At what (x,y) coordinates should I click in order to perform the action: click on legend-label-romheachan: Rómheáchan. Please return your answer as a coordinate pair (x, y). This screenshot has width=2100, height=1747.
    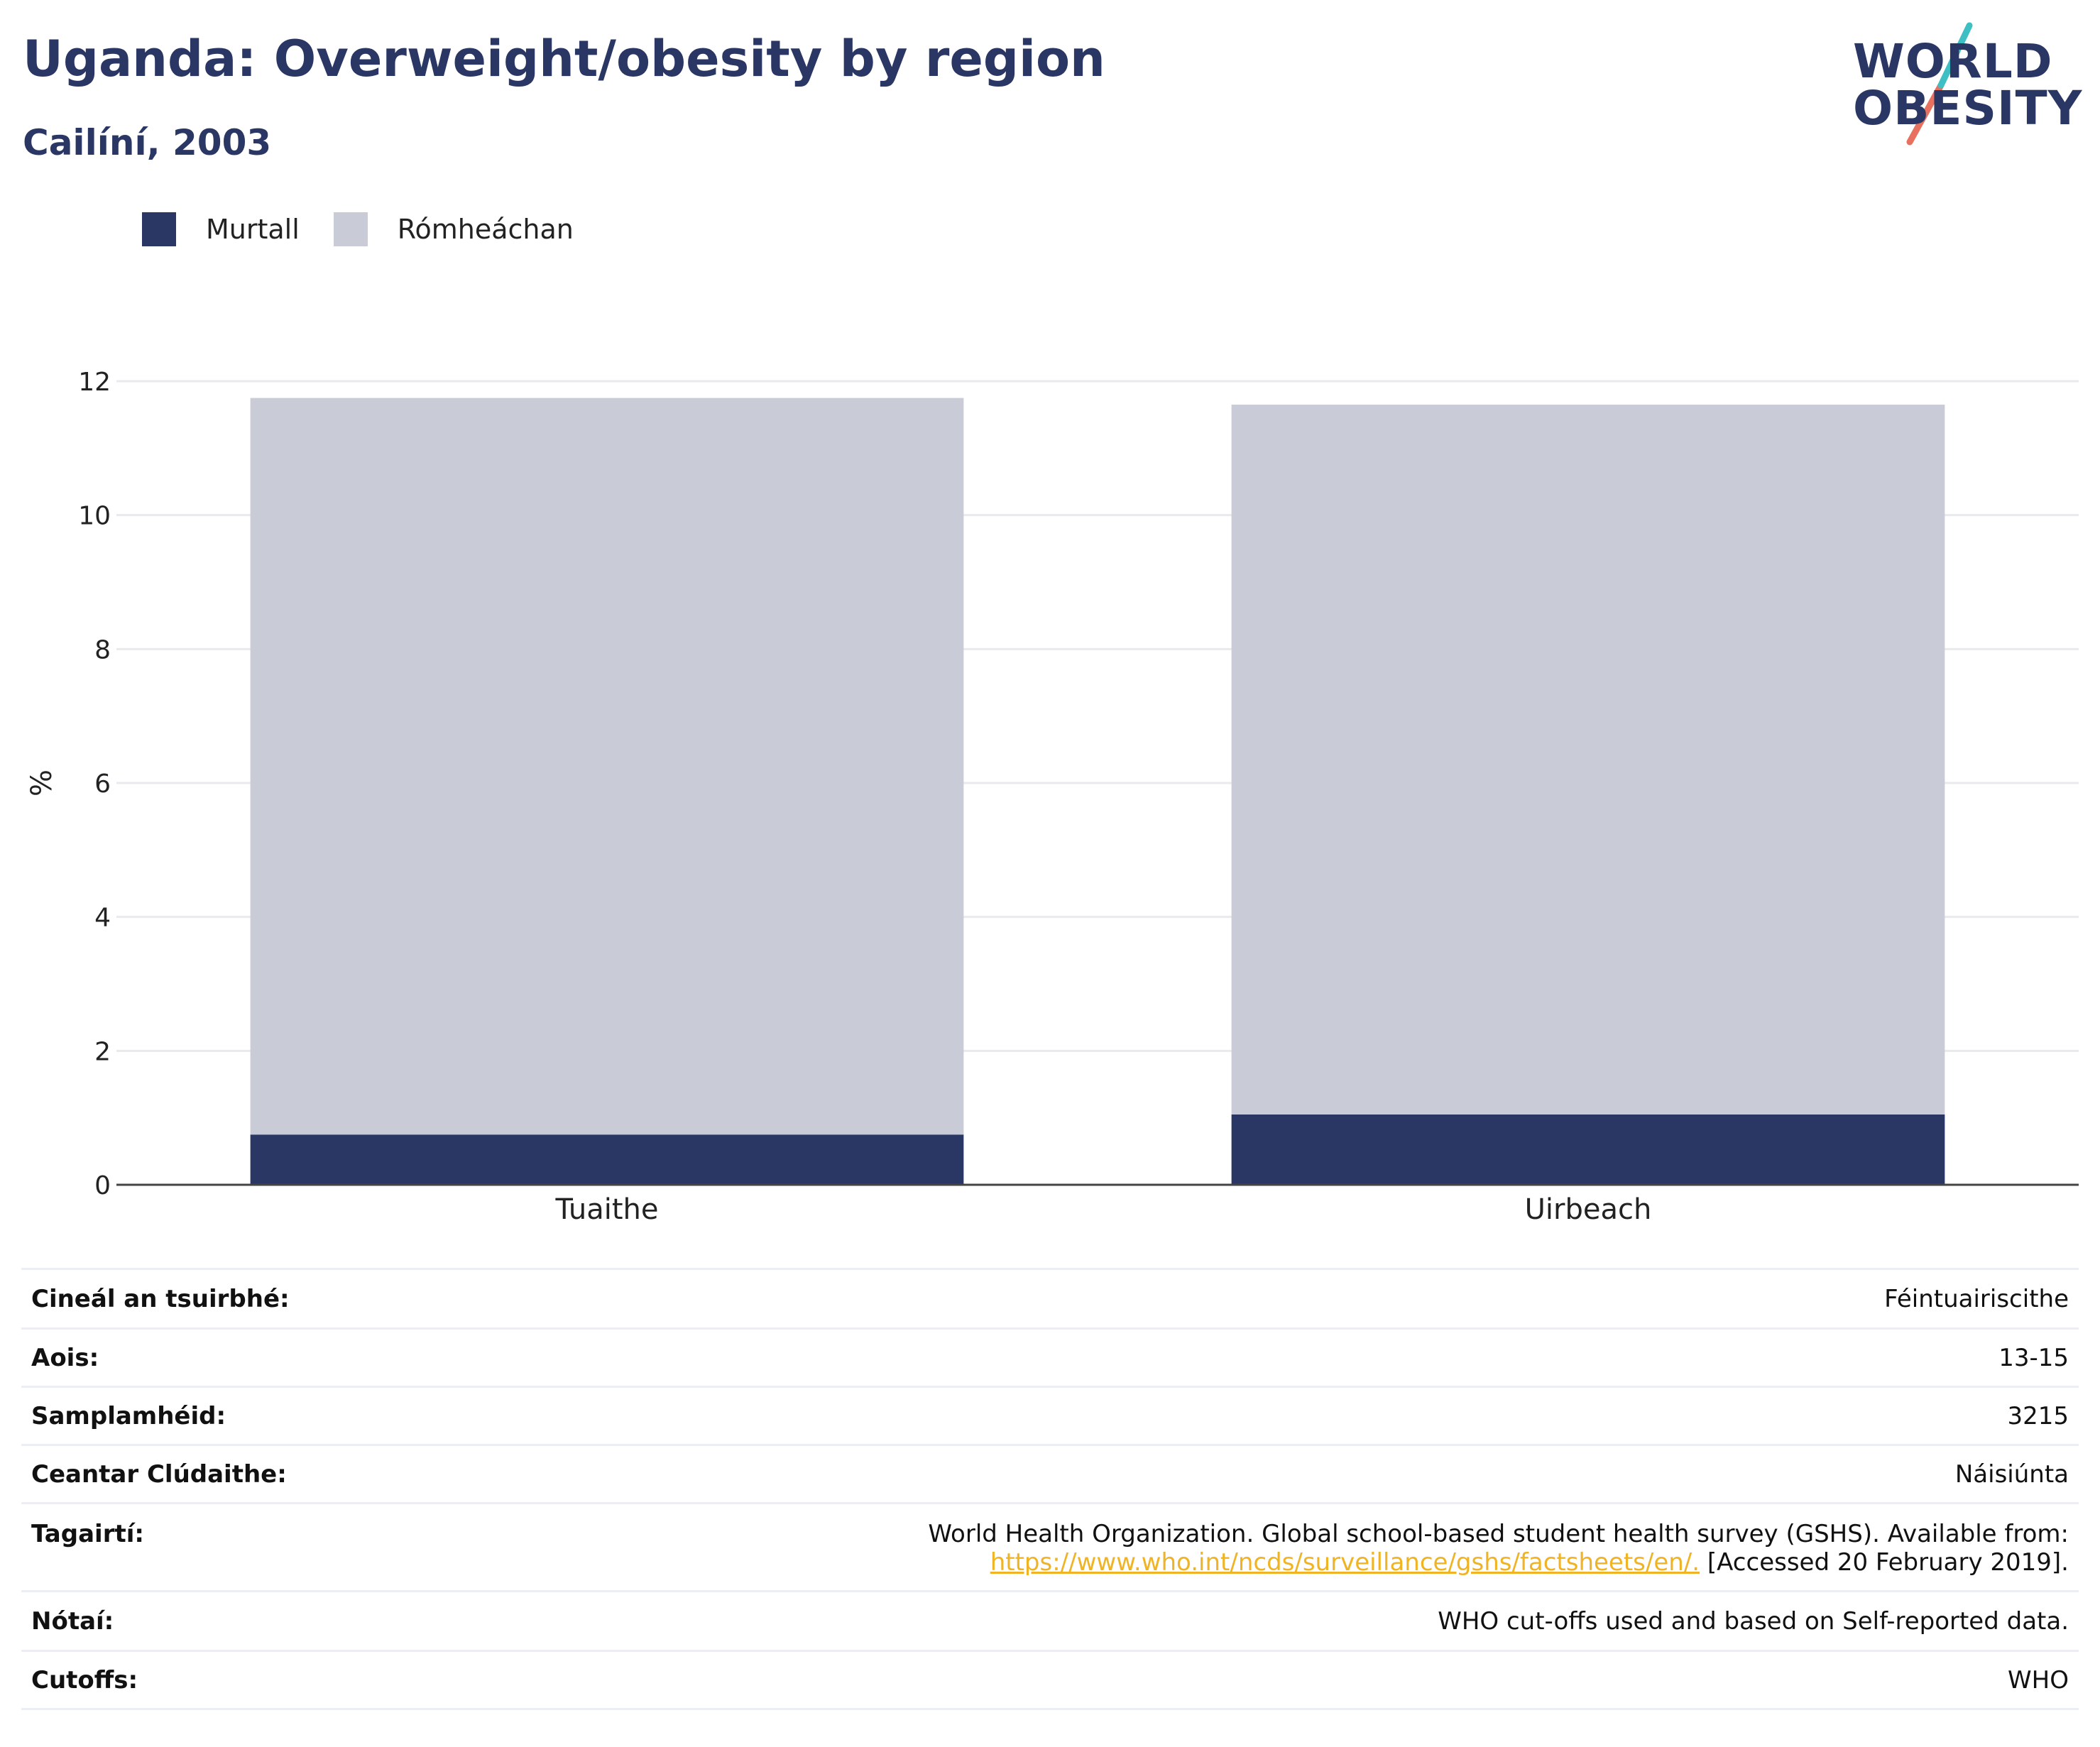
    Looking at the image, I should click on (485, 229).